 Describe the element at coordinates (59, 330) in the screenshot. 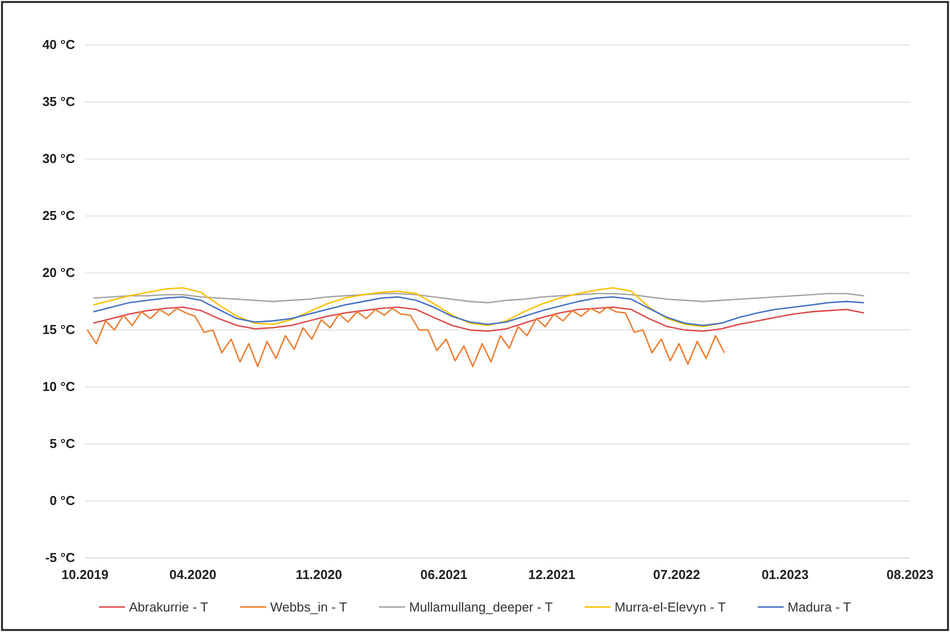

I see `y-tick-label: 15 °C` at that location.